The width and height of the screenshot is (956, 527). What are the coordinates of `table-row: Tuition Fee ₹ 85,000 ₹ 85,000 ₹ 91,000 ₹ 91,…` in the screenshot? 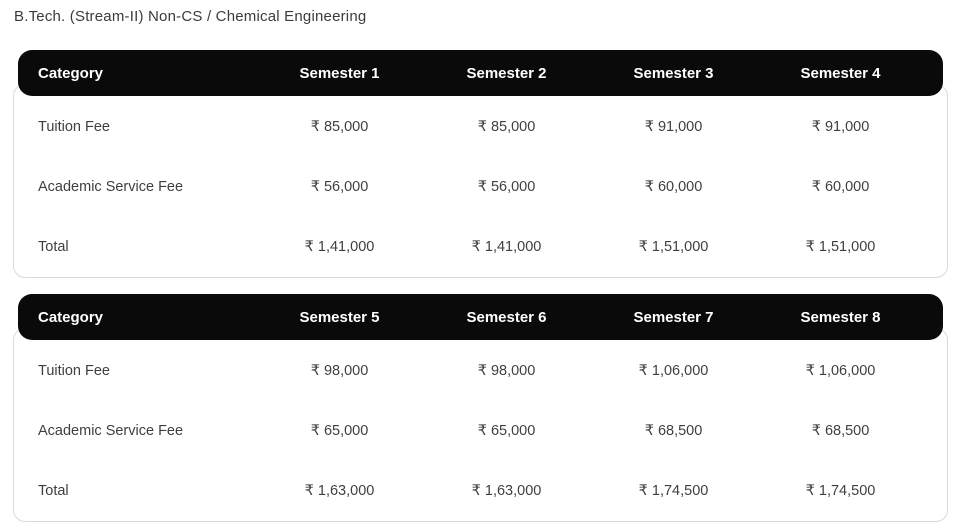 It's located at (480, 127).